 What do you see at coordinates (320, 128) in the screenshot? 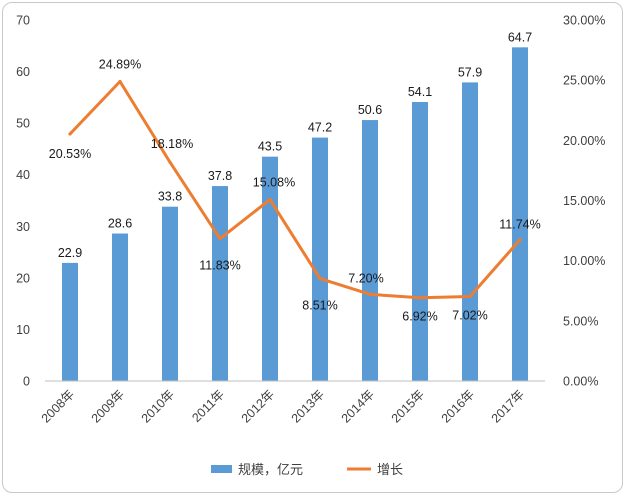
I see `bar-data-label: 47.2` at bounding box center [320, 128].